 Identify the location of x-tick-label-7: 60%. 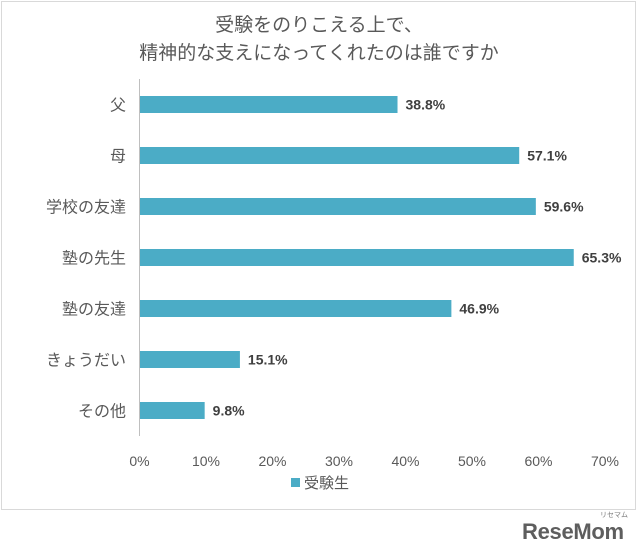
(538, 461).